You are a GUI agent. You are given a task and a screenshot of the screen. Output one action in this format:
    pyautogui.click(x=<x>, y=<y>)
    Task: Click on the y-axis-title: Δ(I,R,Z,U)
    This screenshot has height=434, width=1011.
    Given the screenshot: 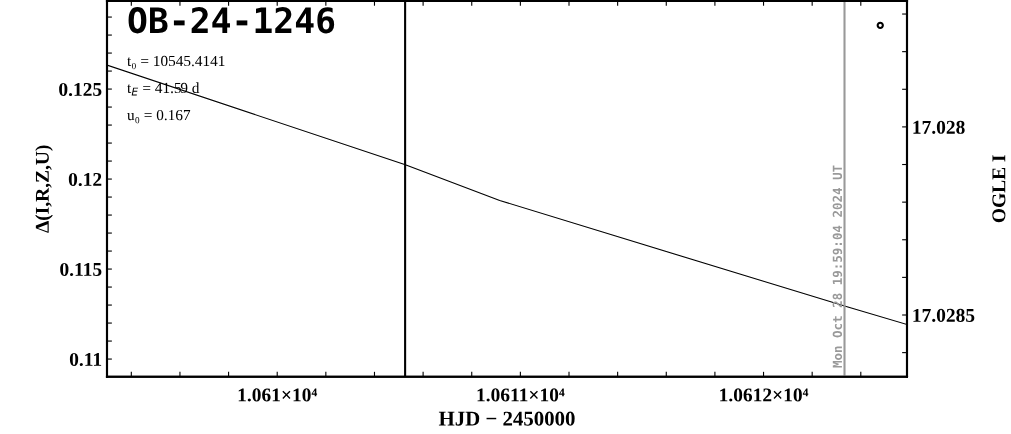 What is the action you would take?
    pyautogui.click(x=44, y=189)
    